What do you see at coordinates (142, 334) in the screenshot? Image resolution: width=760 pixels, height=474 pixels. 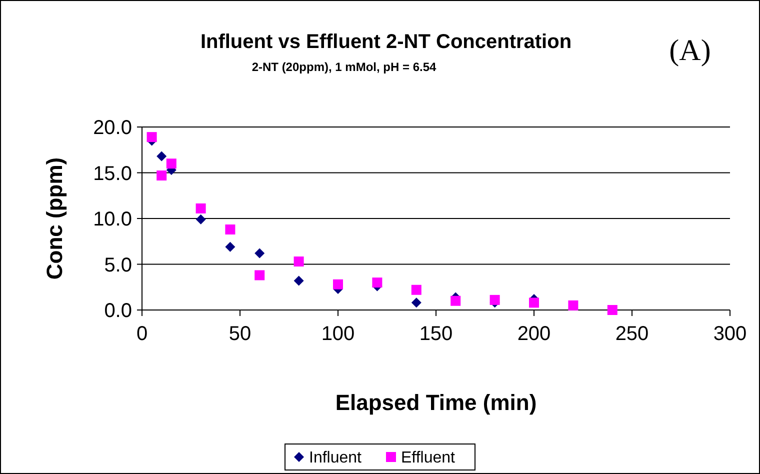 I see `x-tick-label: 0` at bounding box center [142, 334].